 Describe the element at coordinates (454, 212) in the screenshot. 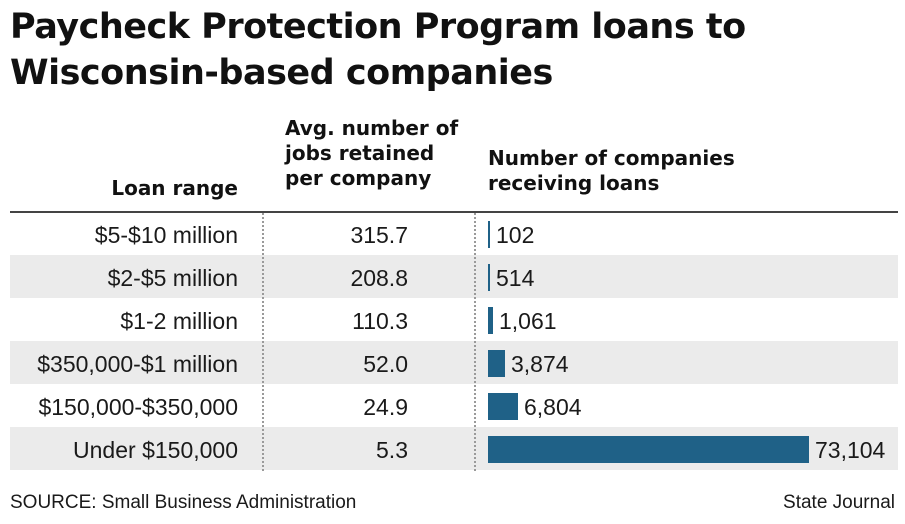

I see `table-top-rule` at that location.